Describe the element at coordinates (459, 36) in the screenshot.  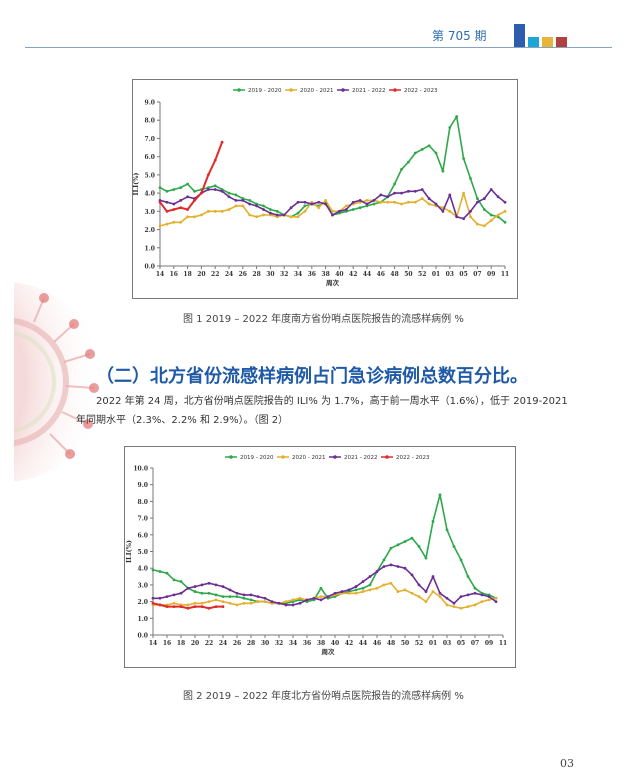
I see `issue-number: 第 705 期` at that location.